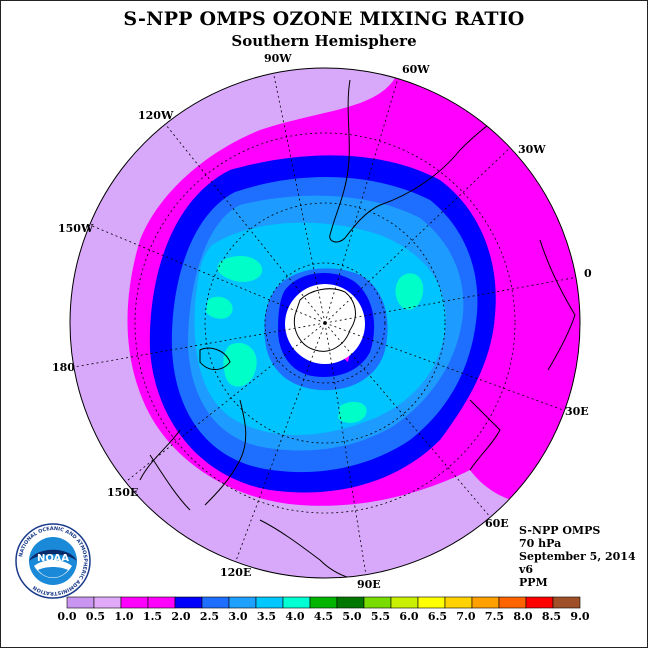  What do you see at coordinates (494, 616) in the screenshot?
I see `colorbar-tick-label: 7.5` at bounding box center [494, 616].